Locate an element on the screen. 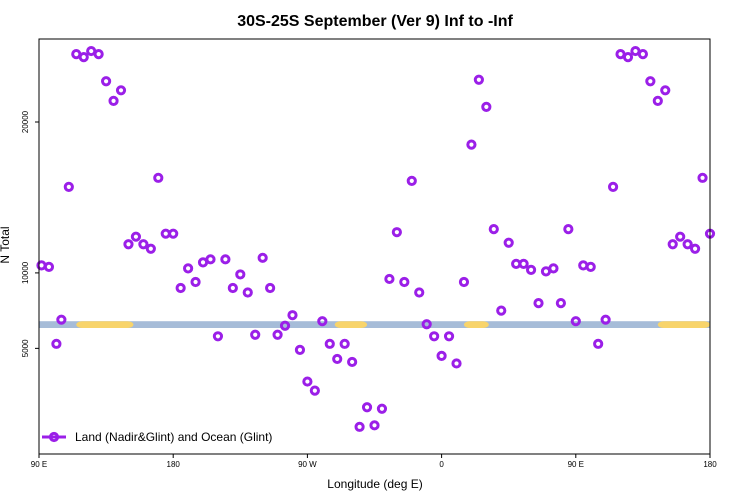 The width and height of the screenshot is (750, 500). x-axis-label: Longitude (deg E) is located at coordinates (374, 484).